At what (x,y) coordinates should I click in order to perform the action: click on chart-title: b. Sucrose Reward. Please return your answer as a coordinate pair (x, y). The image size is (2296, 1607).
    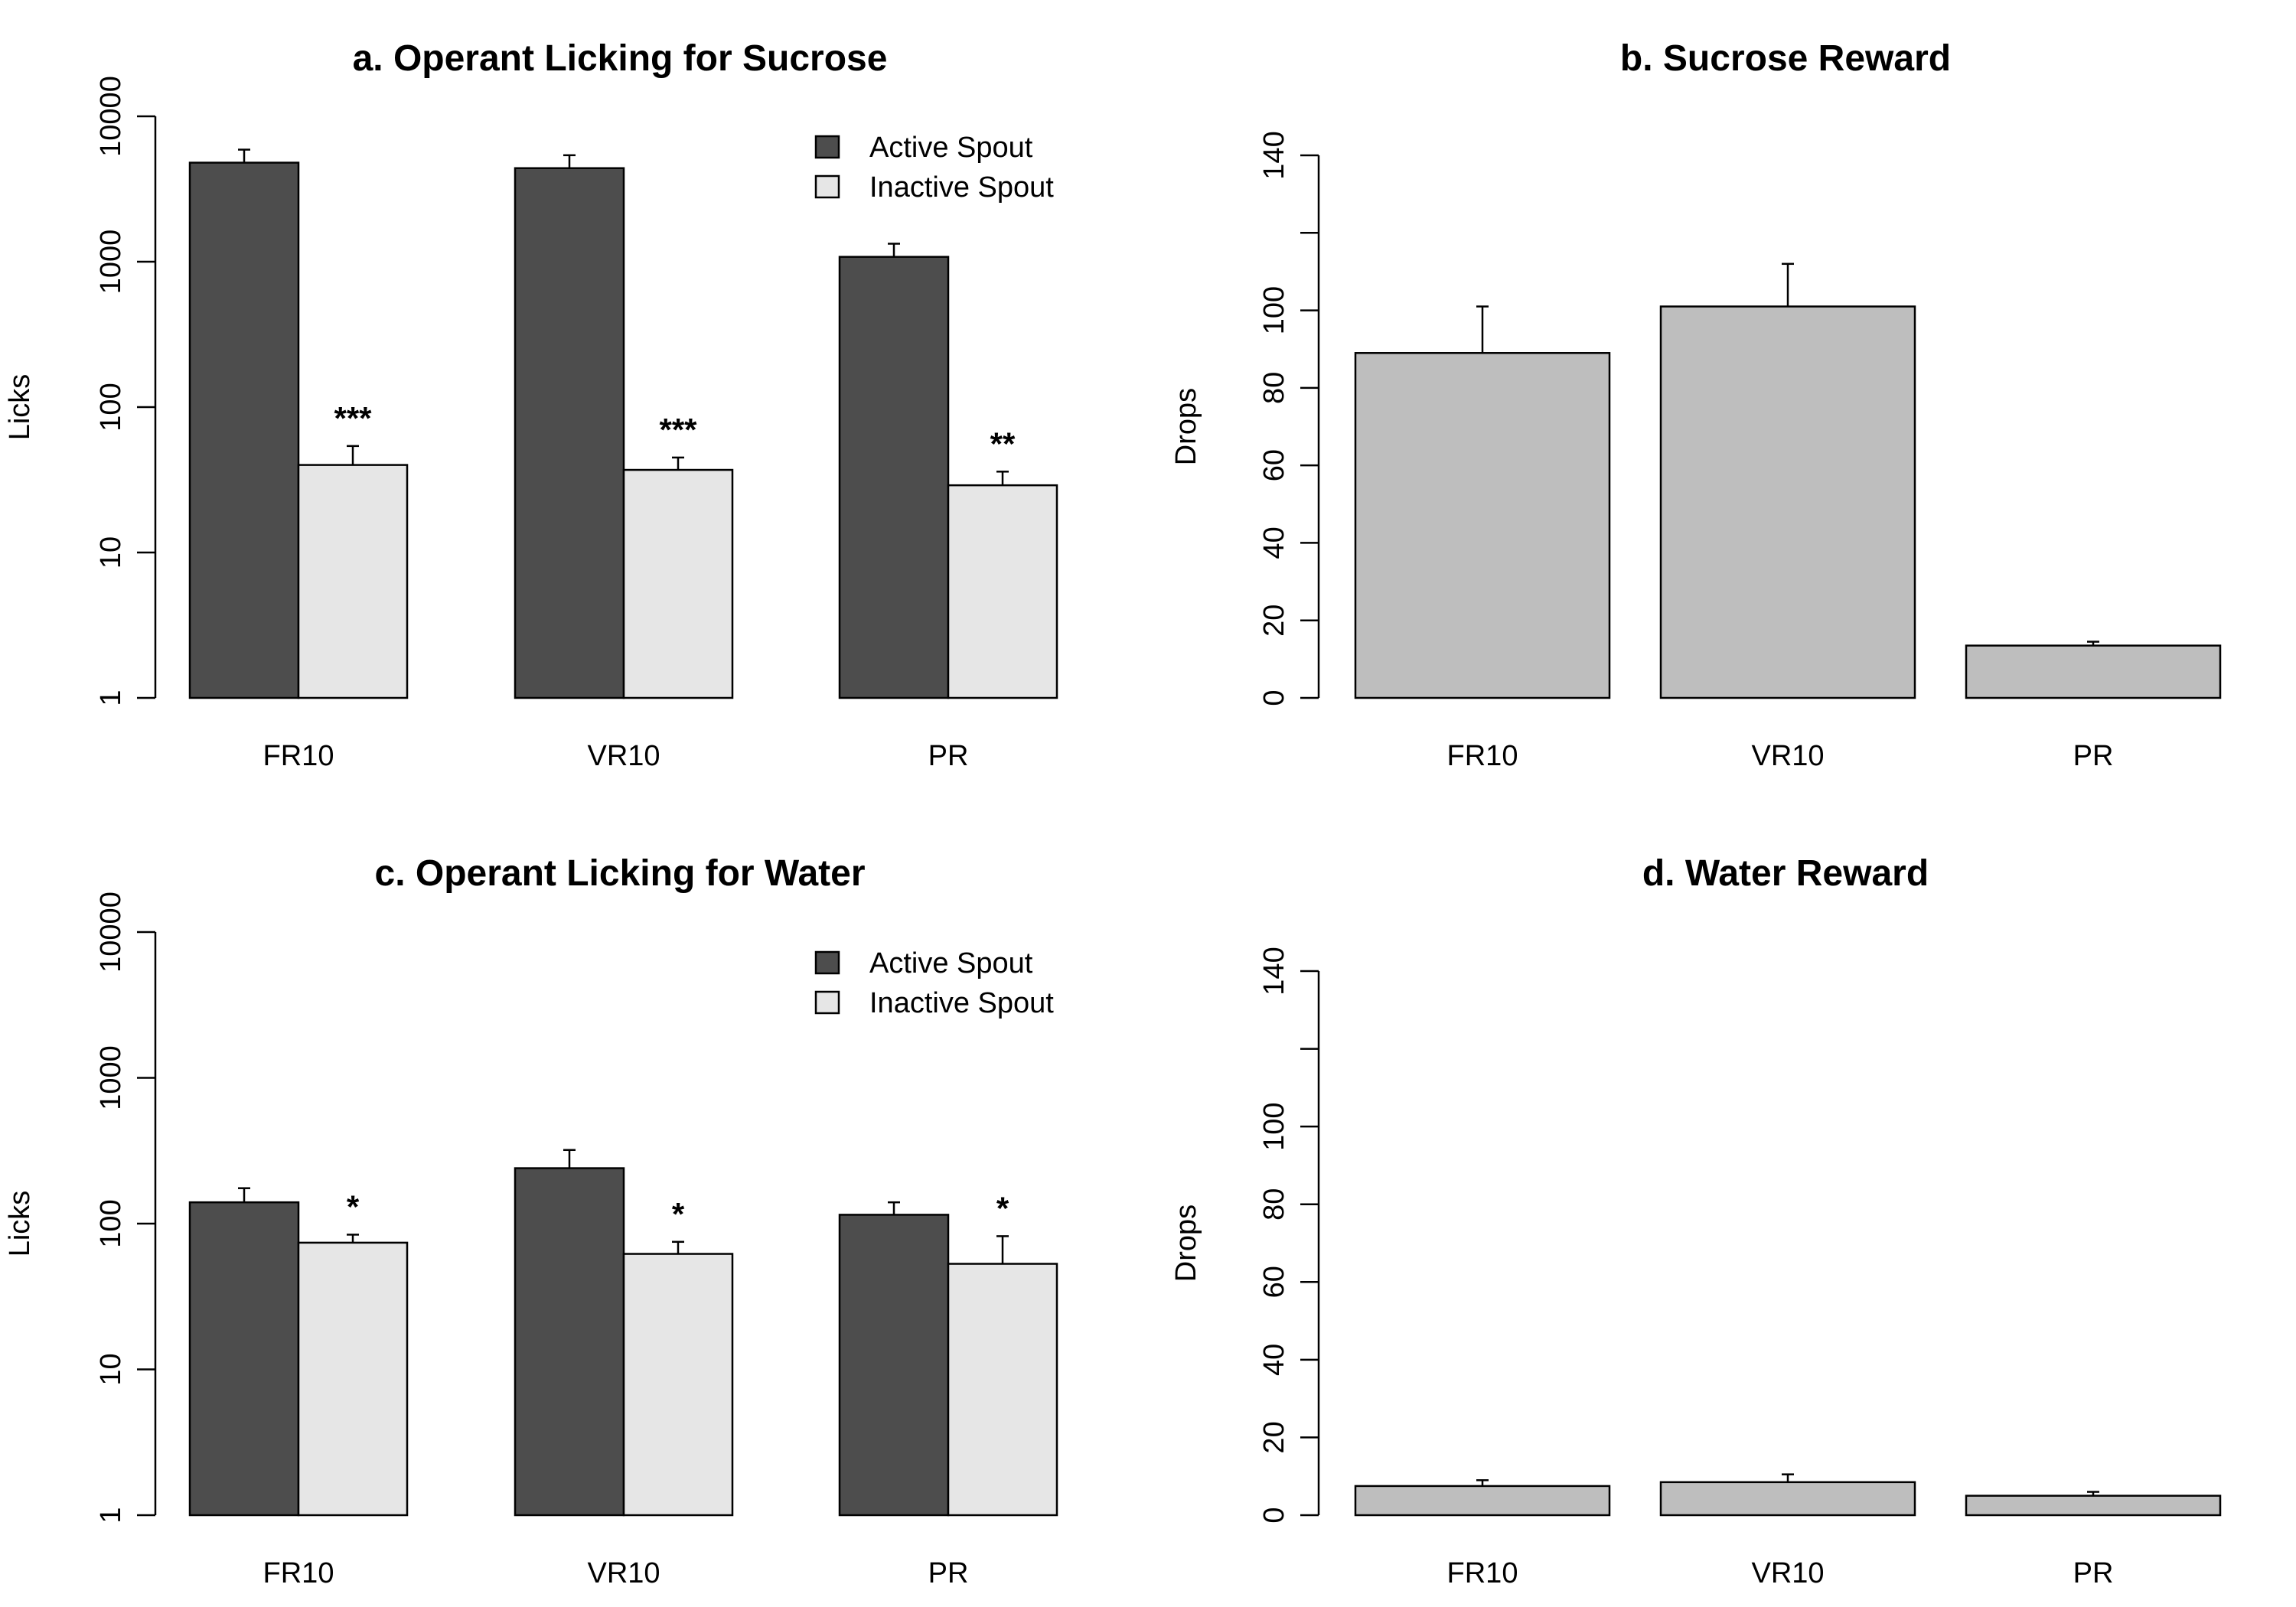
    Looking at the image, I should click on (1785, 58).